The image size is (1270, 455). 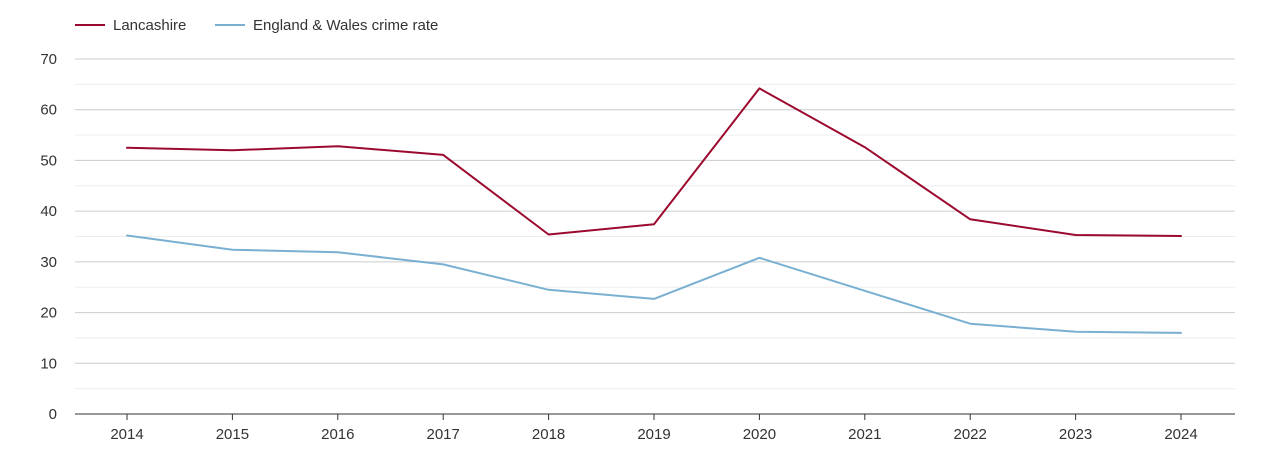 What do you see at coordinates (1075, 434) in the screenshot?
I see `x-tick-label: 2023` at bounding box center [1075, 434].